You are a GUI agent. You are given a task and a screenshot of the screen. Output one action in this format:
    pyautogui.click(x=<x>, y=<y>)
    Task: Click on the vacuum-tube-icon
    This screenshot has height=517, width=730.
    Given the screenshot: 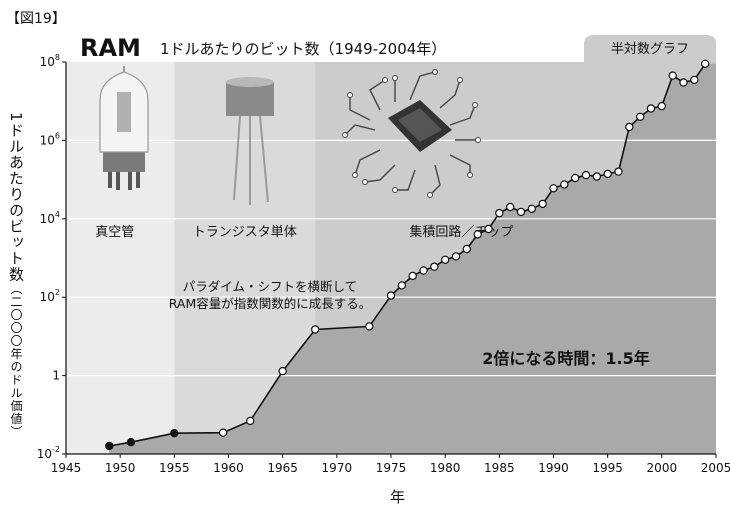 What is the action you would take?
    pyautogui.click(x=124, y=128)
    